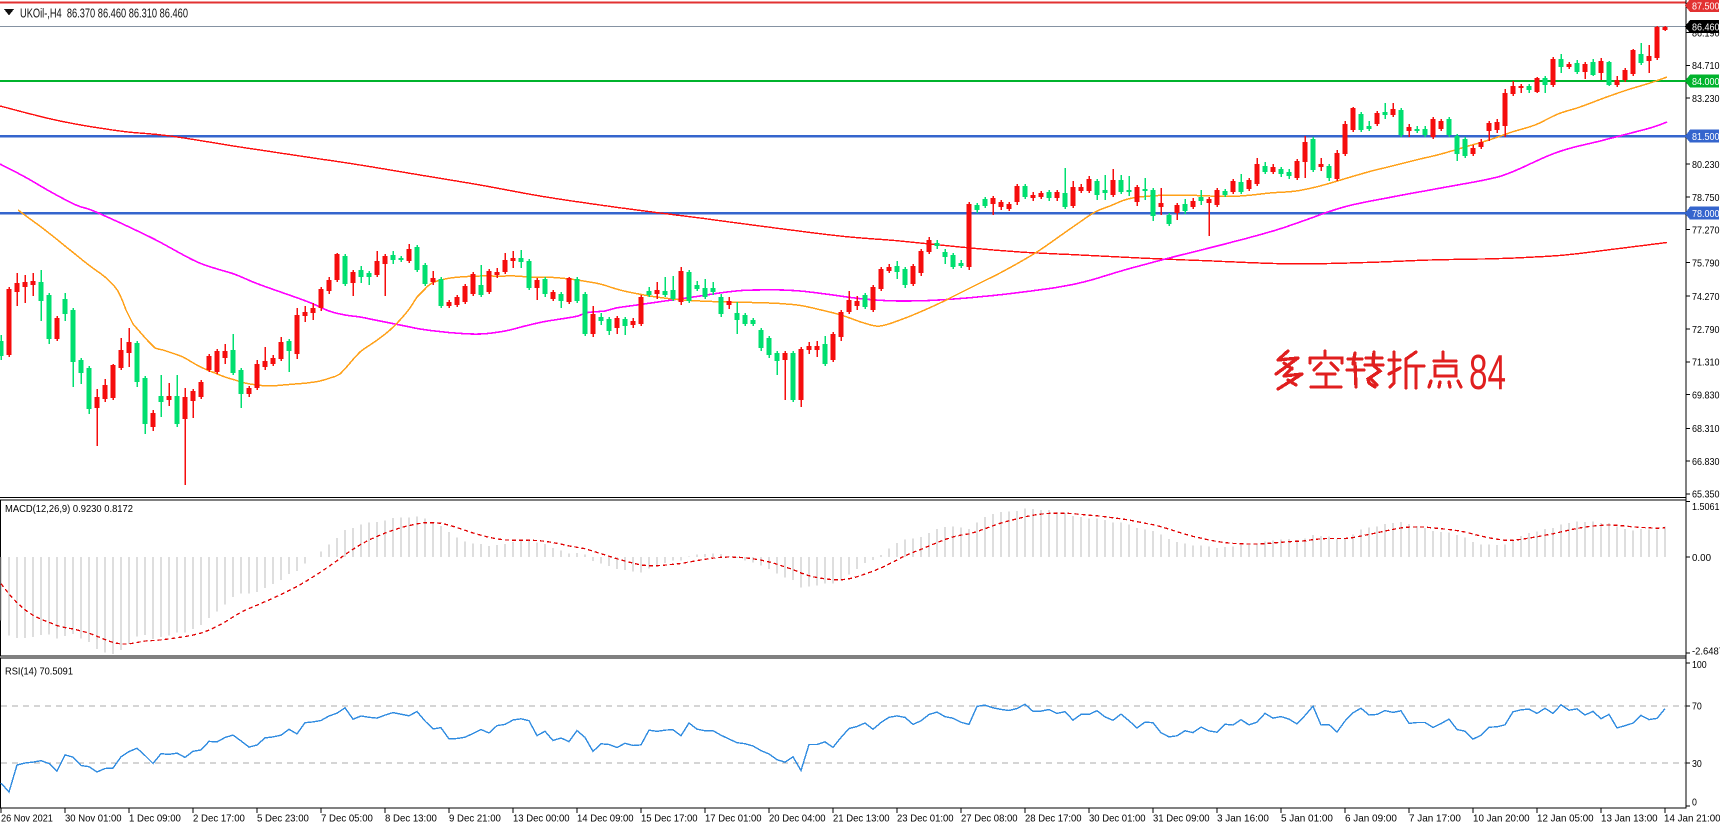 This screenshot has height=834, width=1720. Describe the element at coordinates (1243, 819) in the screenshot. I see `svg-text: 3 Jan 16:00` at that location.